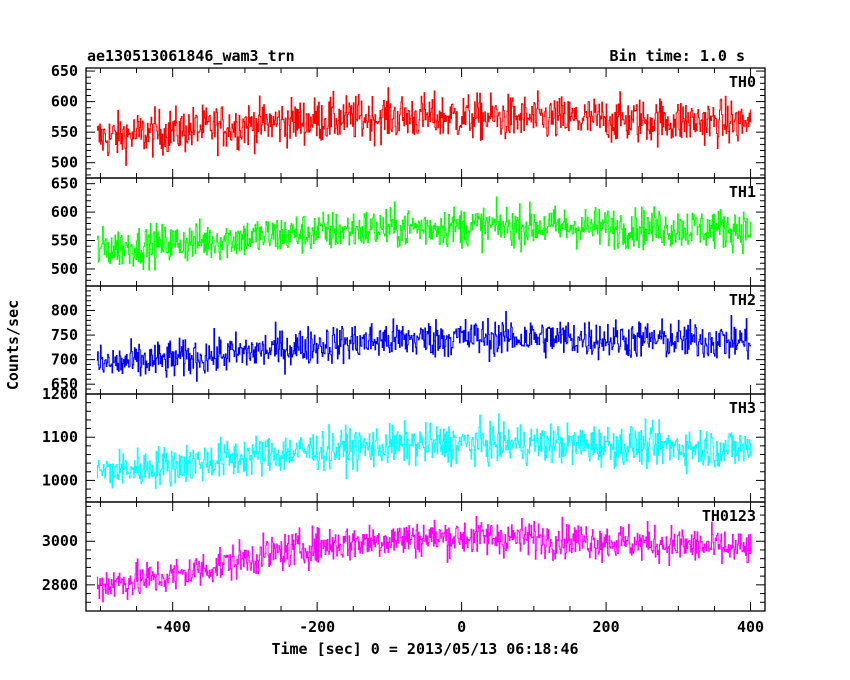 Image resolution: width=850 pixels, height=680 pixels. What do you see at coordinates (742, 300) in the screenshot?
I see `panel-label-th2: TH2` at bounding box center [742, 300].